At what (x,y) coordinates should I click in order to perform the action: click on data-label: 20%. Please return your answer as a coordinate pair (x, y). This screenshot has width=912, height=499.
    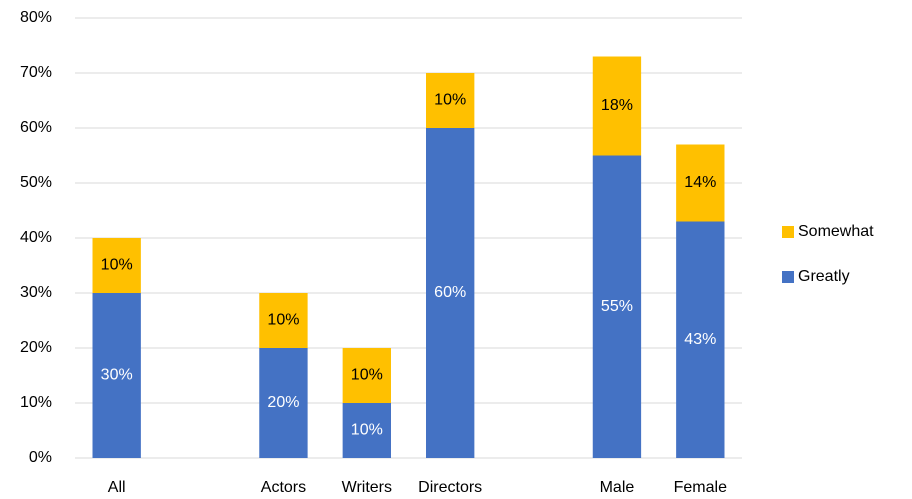
    Looking at the image, I should click on (283, 402).